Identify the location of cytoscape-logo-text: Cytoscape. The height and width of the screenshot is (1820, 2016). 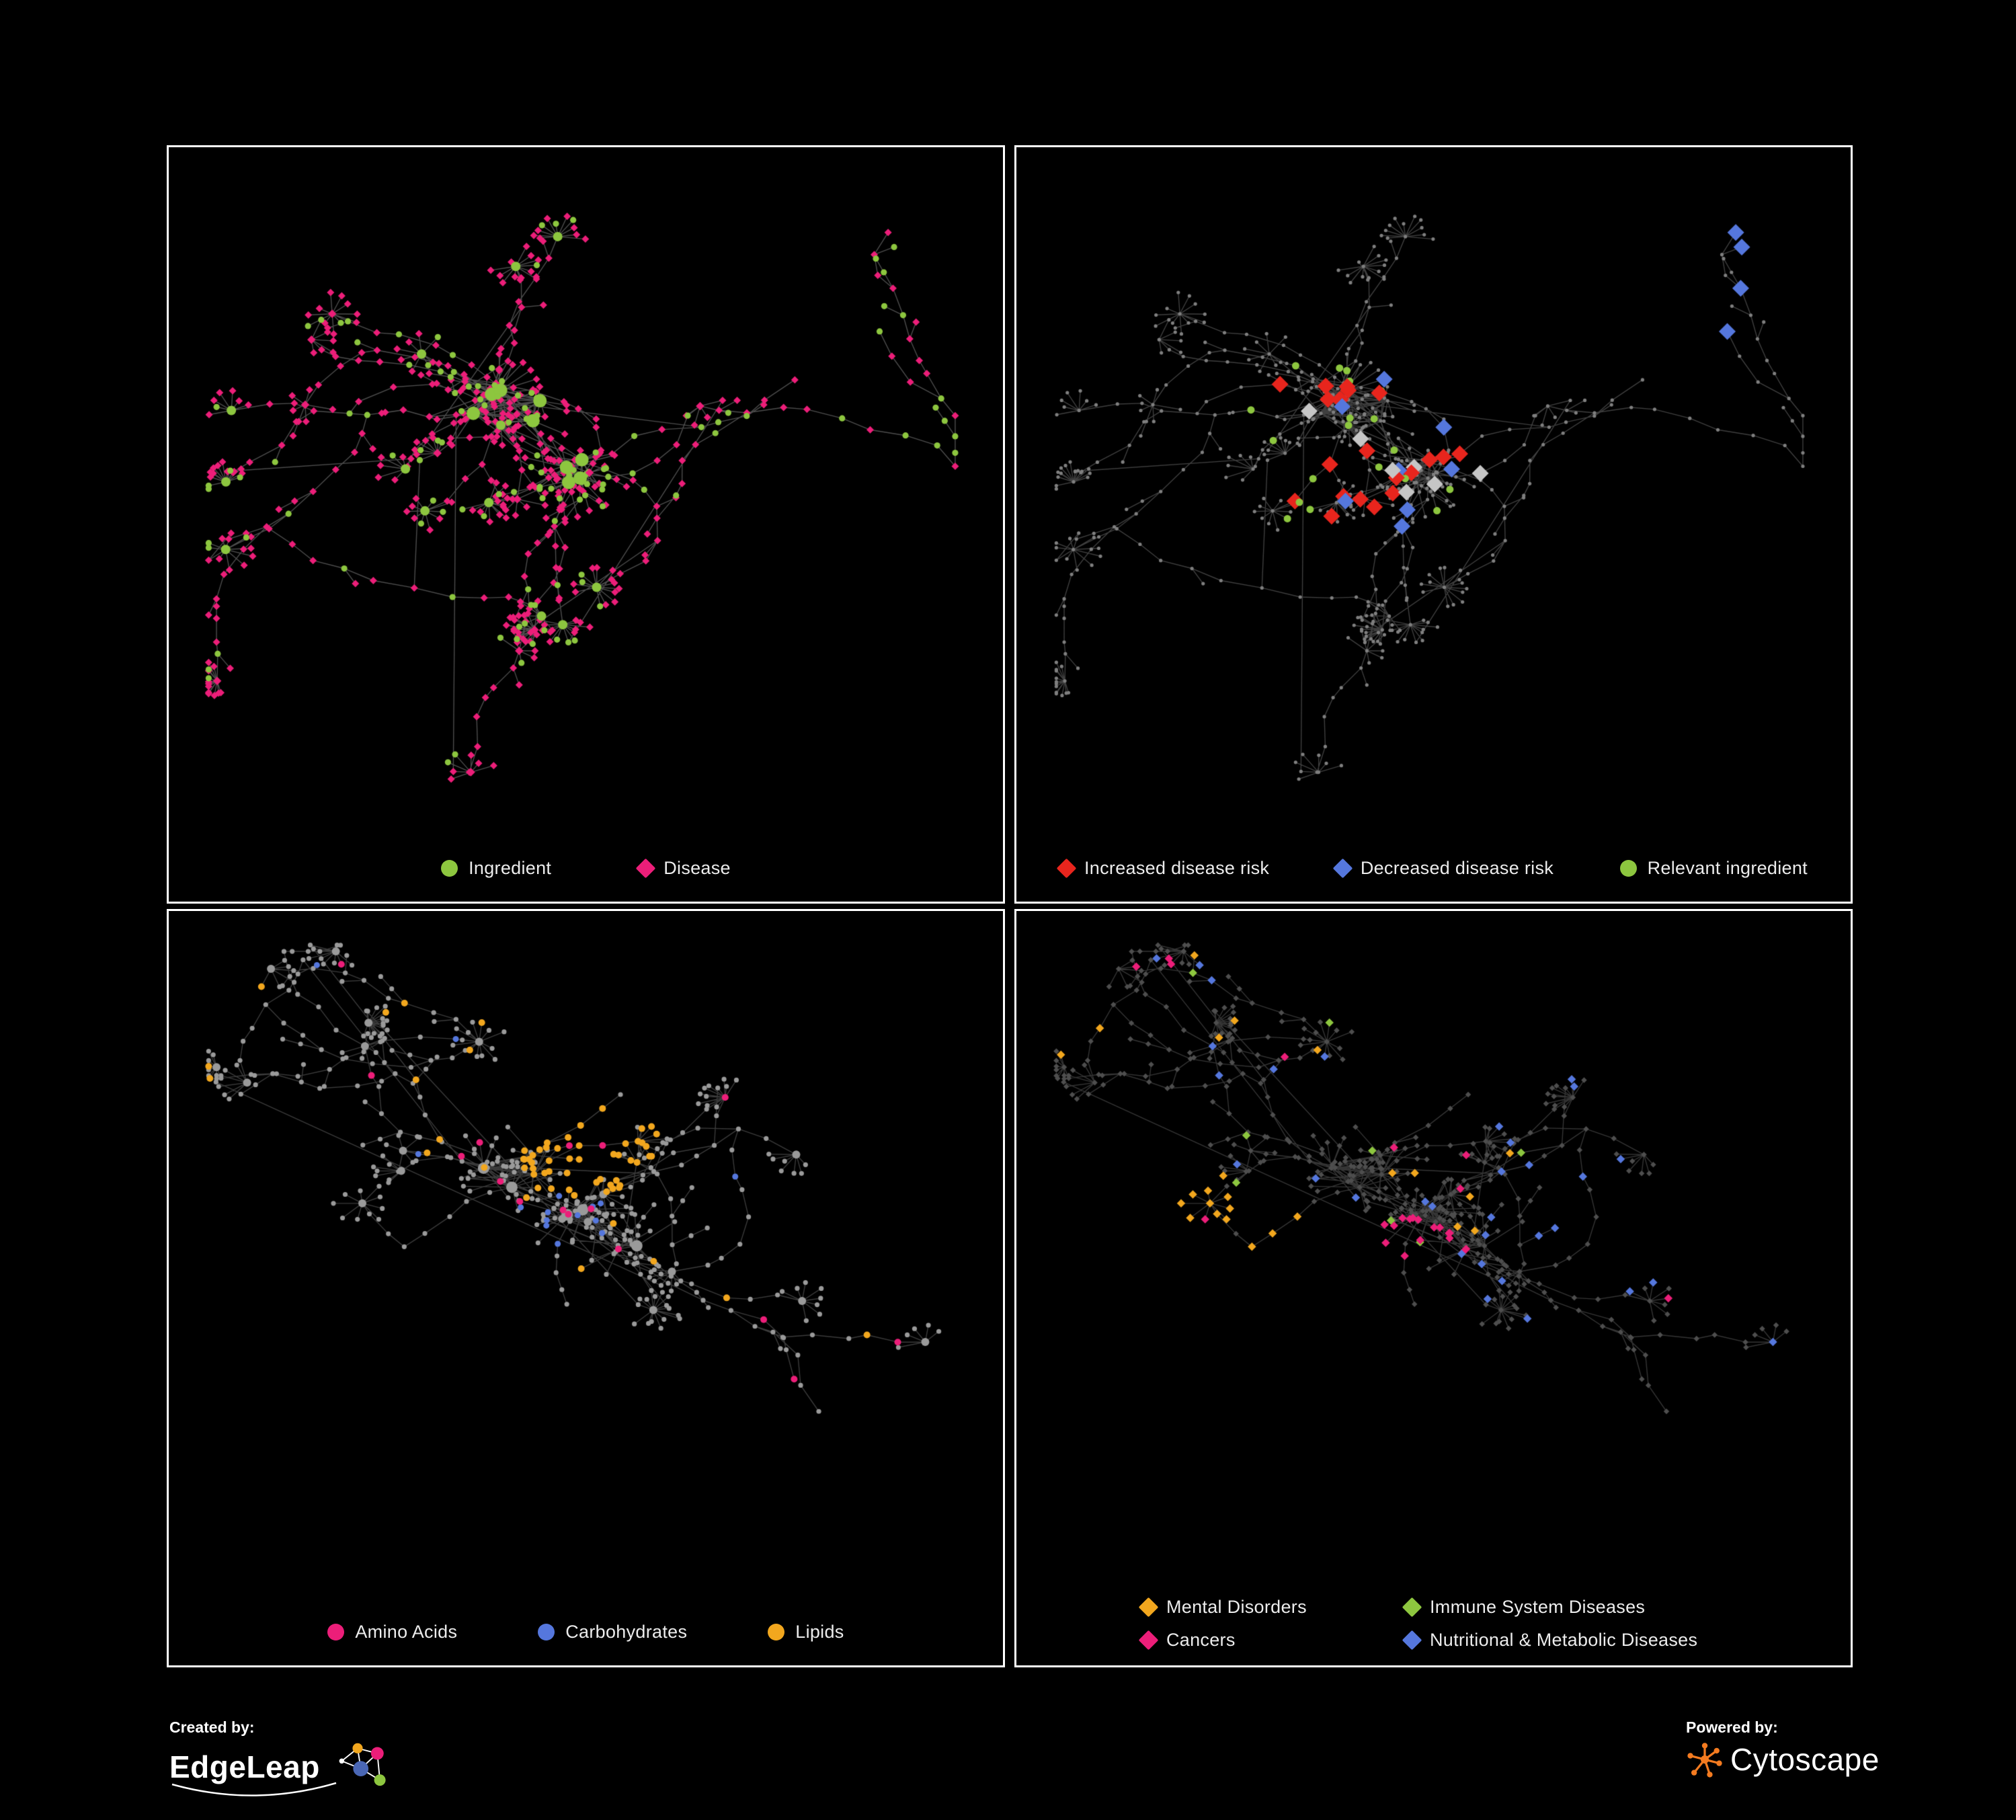
(1805, 1759).